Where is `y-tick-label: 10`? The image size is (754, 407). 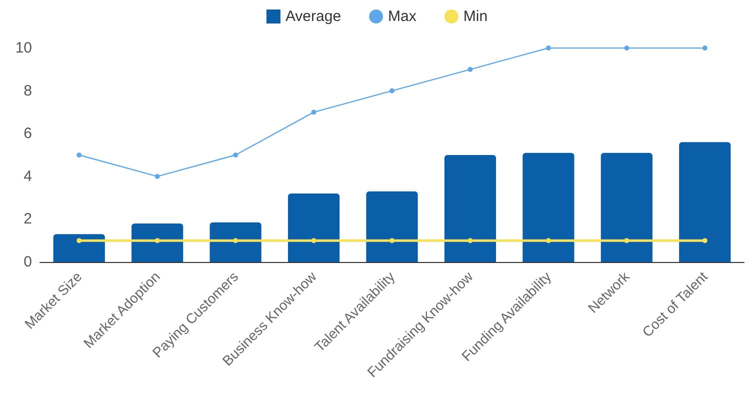
y-tick-label: 10 is located at coordinates (23, 48).